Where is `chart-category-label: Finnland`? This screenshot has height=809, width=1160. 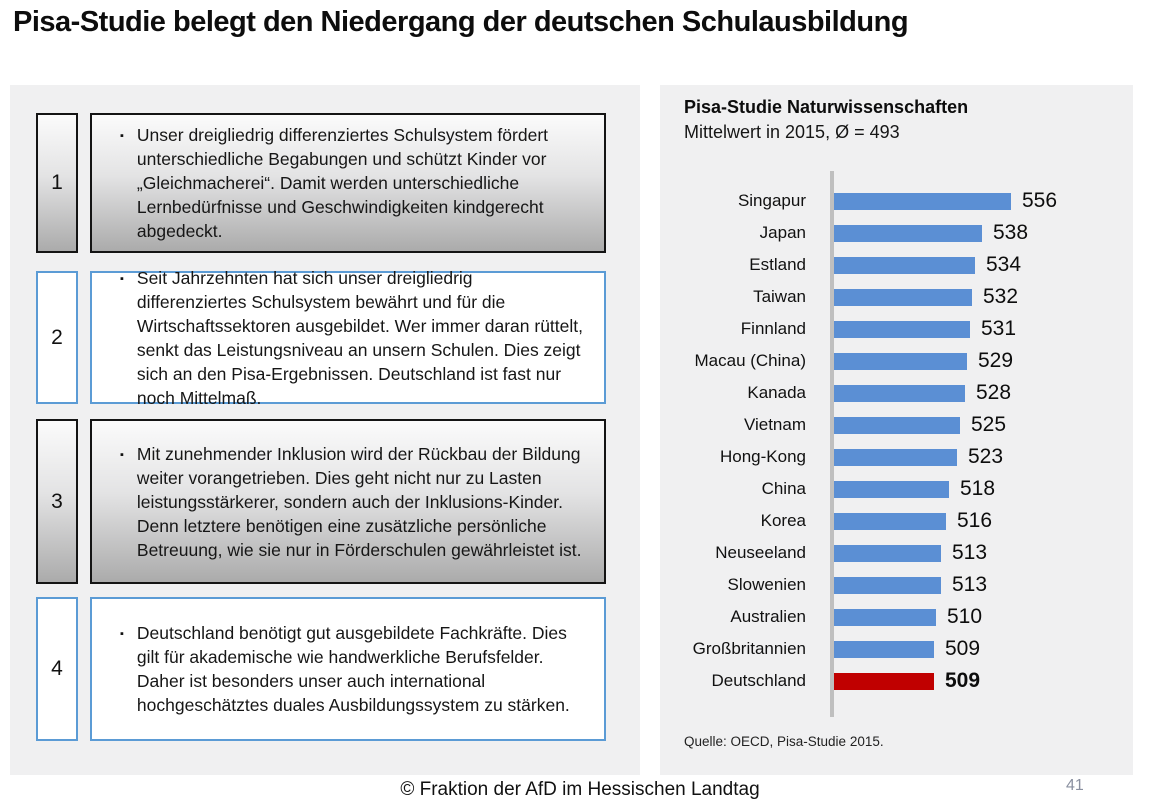
chart-category-label: Finnland is located at coordinates (773, 328).